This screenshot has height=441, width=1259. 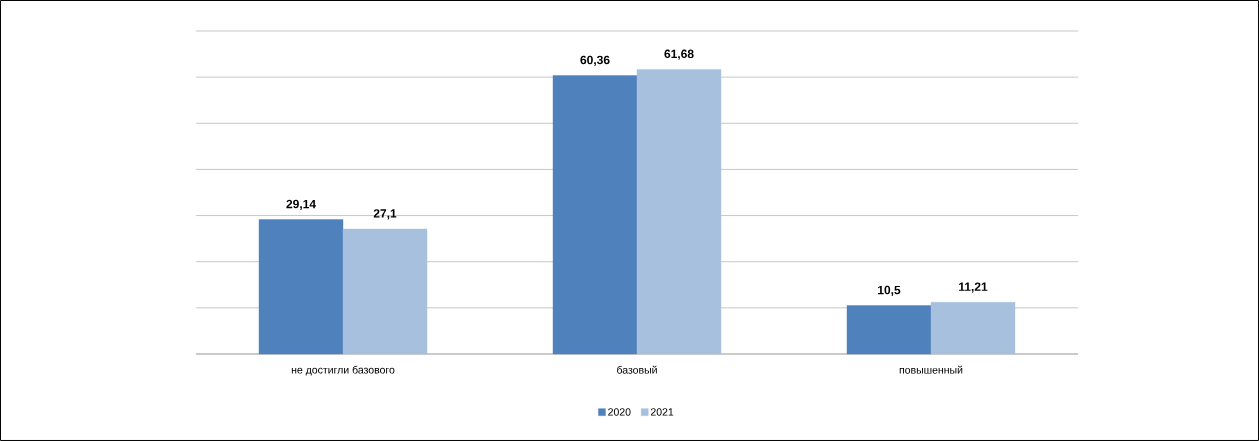 What do you see at coordinates (931, 369) in the screenshot?
I see `x-tick-label: повышенный` at bounding box center [931, 369].